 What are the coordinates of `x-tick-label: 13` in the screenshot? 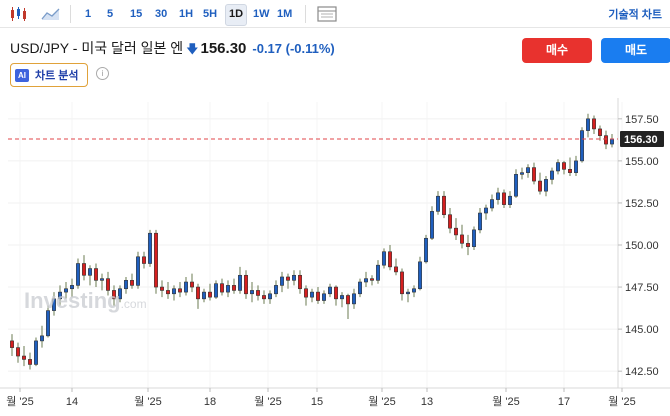 It's located at (427, 402).